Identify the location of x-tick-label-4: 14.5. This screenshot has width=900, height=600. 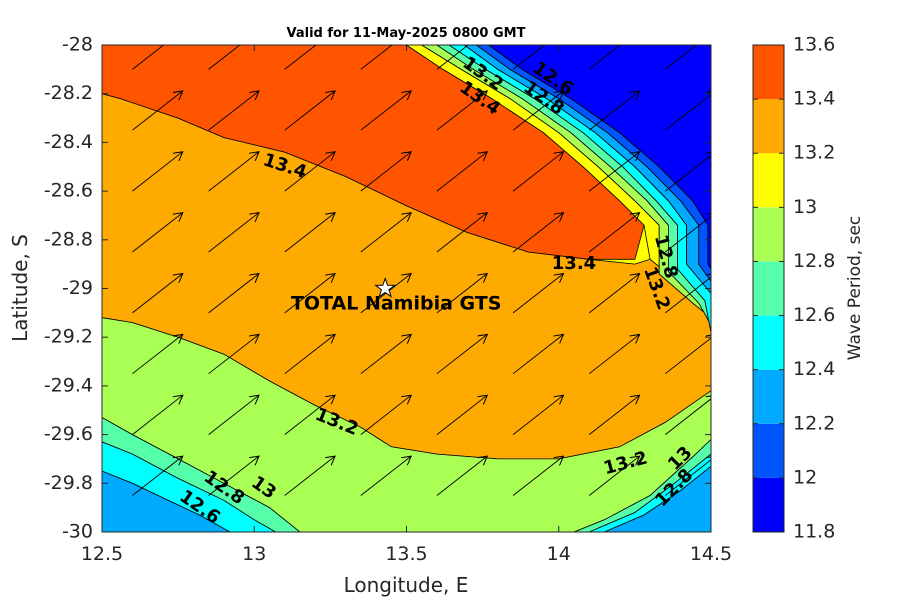
(711, 554).